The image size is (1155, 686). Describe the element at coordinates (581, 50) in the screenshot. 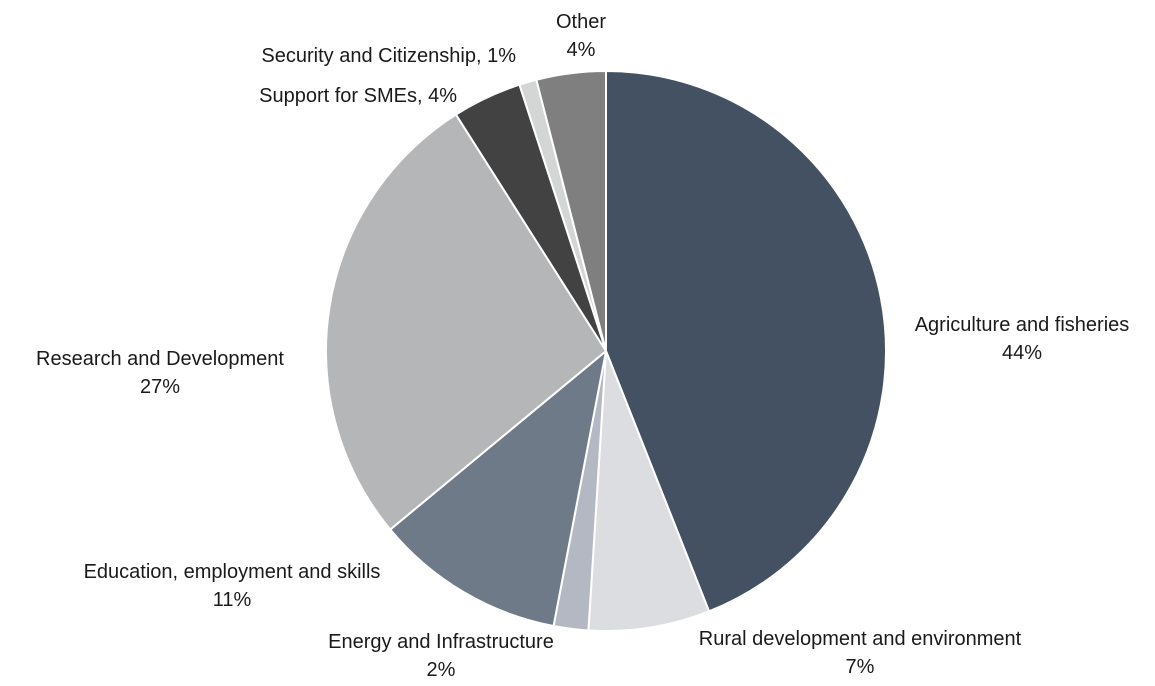

I see `slice-label-value: 4%` at that location.